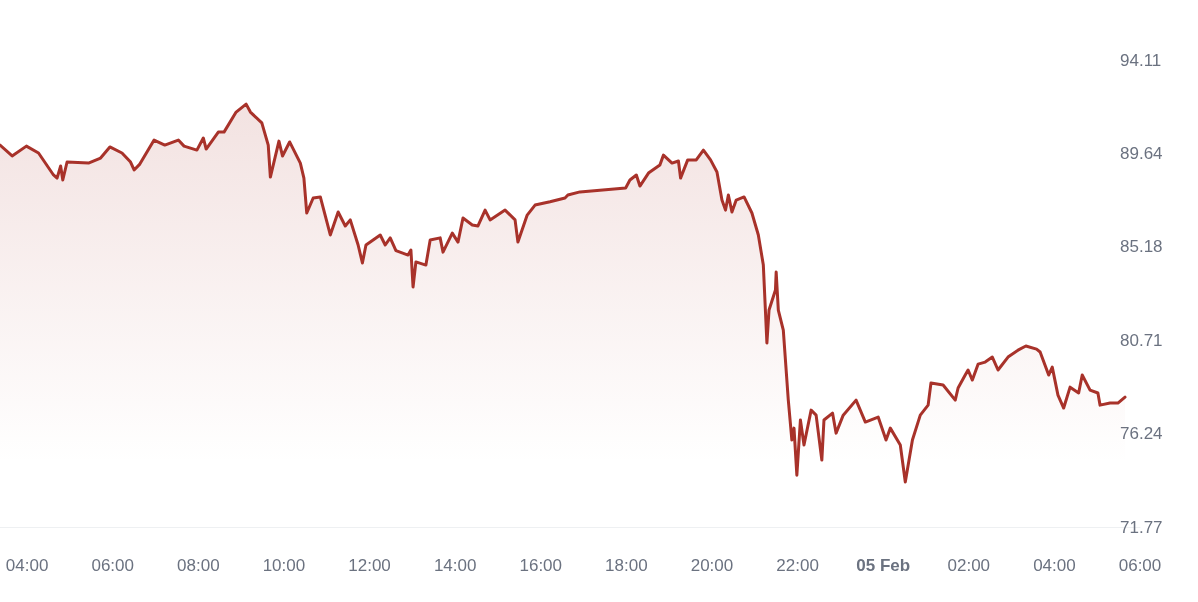  Describe the element at coordinates (1141, 340) in the screenshot. I see `y-tick-label: 80.71` at that location.